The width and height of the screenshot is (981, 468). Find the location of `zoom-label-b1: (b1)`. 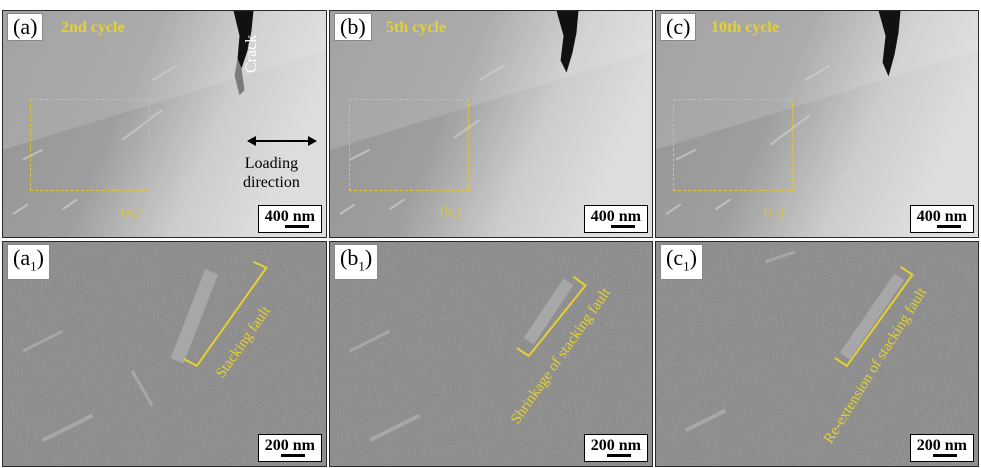

zoom-label-b1: (b1) is located at coordinates (450, 213).